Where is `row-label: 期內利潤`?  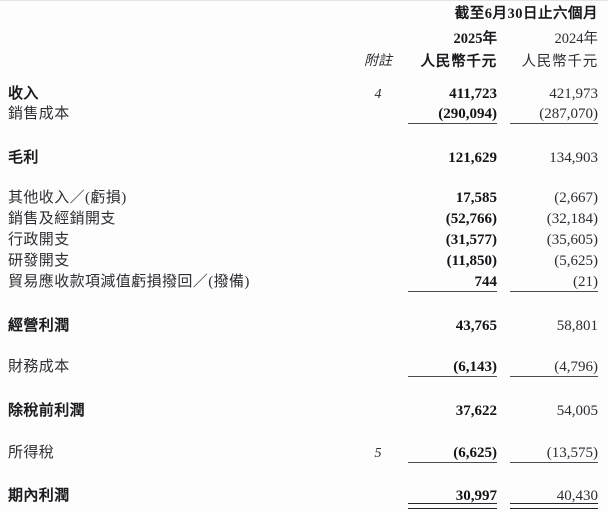 row-label: 期內利潤 is located at coordinates (39, 496).